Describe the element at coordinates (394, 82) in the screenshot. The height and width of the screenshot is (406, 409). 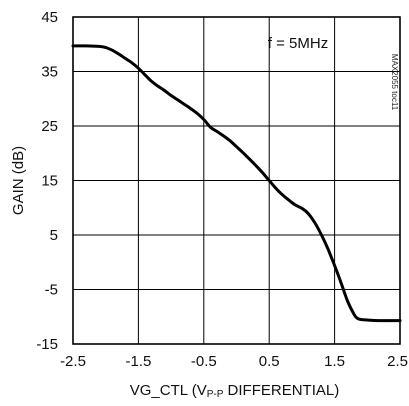
I see `figure-reference: MAX2055 toc11` at that location.